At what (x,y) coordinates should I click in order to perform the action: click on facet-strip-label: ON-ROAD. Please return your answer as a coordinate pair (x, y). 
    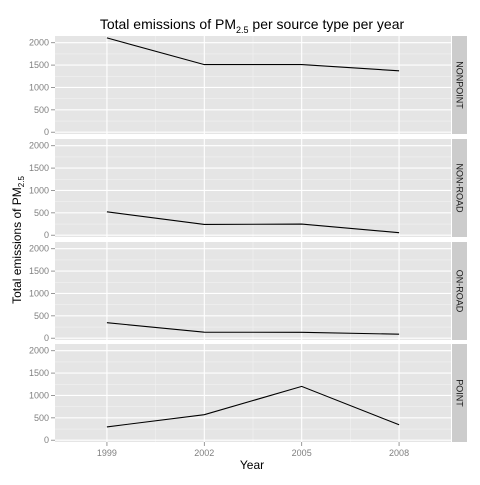
    Looking at the image, I should click on (460, 291).